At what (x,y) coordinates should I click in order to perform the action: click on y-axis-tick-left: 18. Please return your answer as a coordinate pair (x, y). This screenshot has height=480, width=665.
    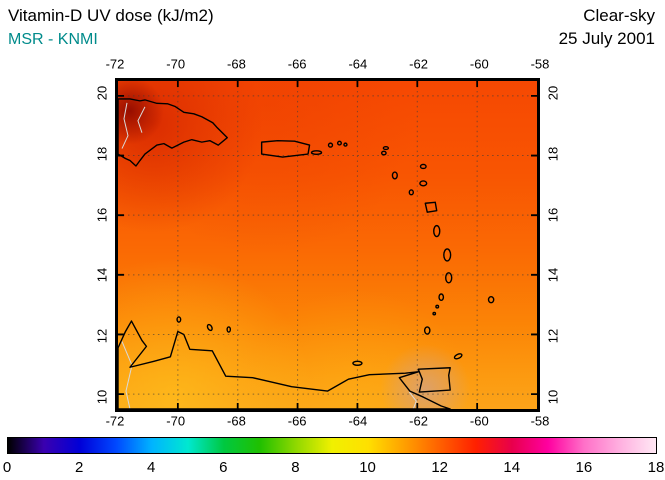
    Looking at the image, I should click on (102, 154).